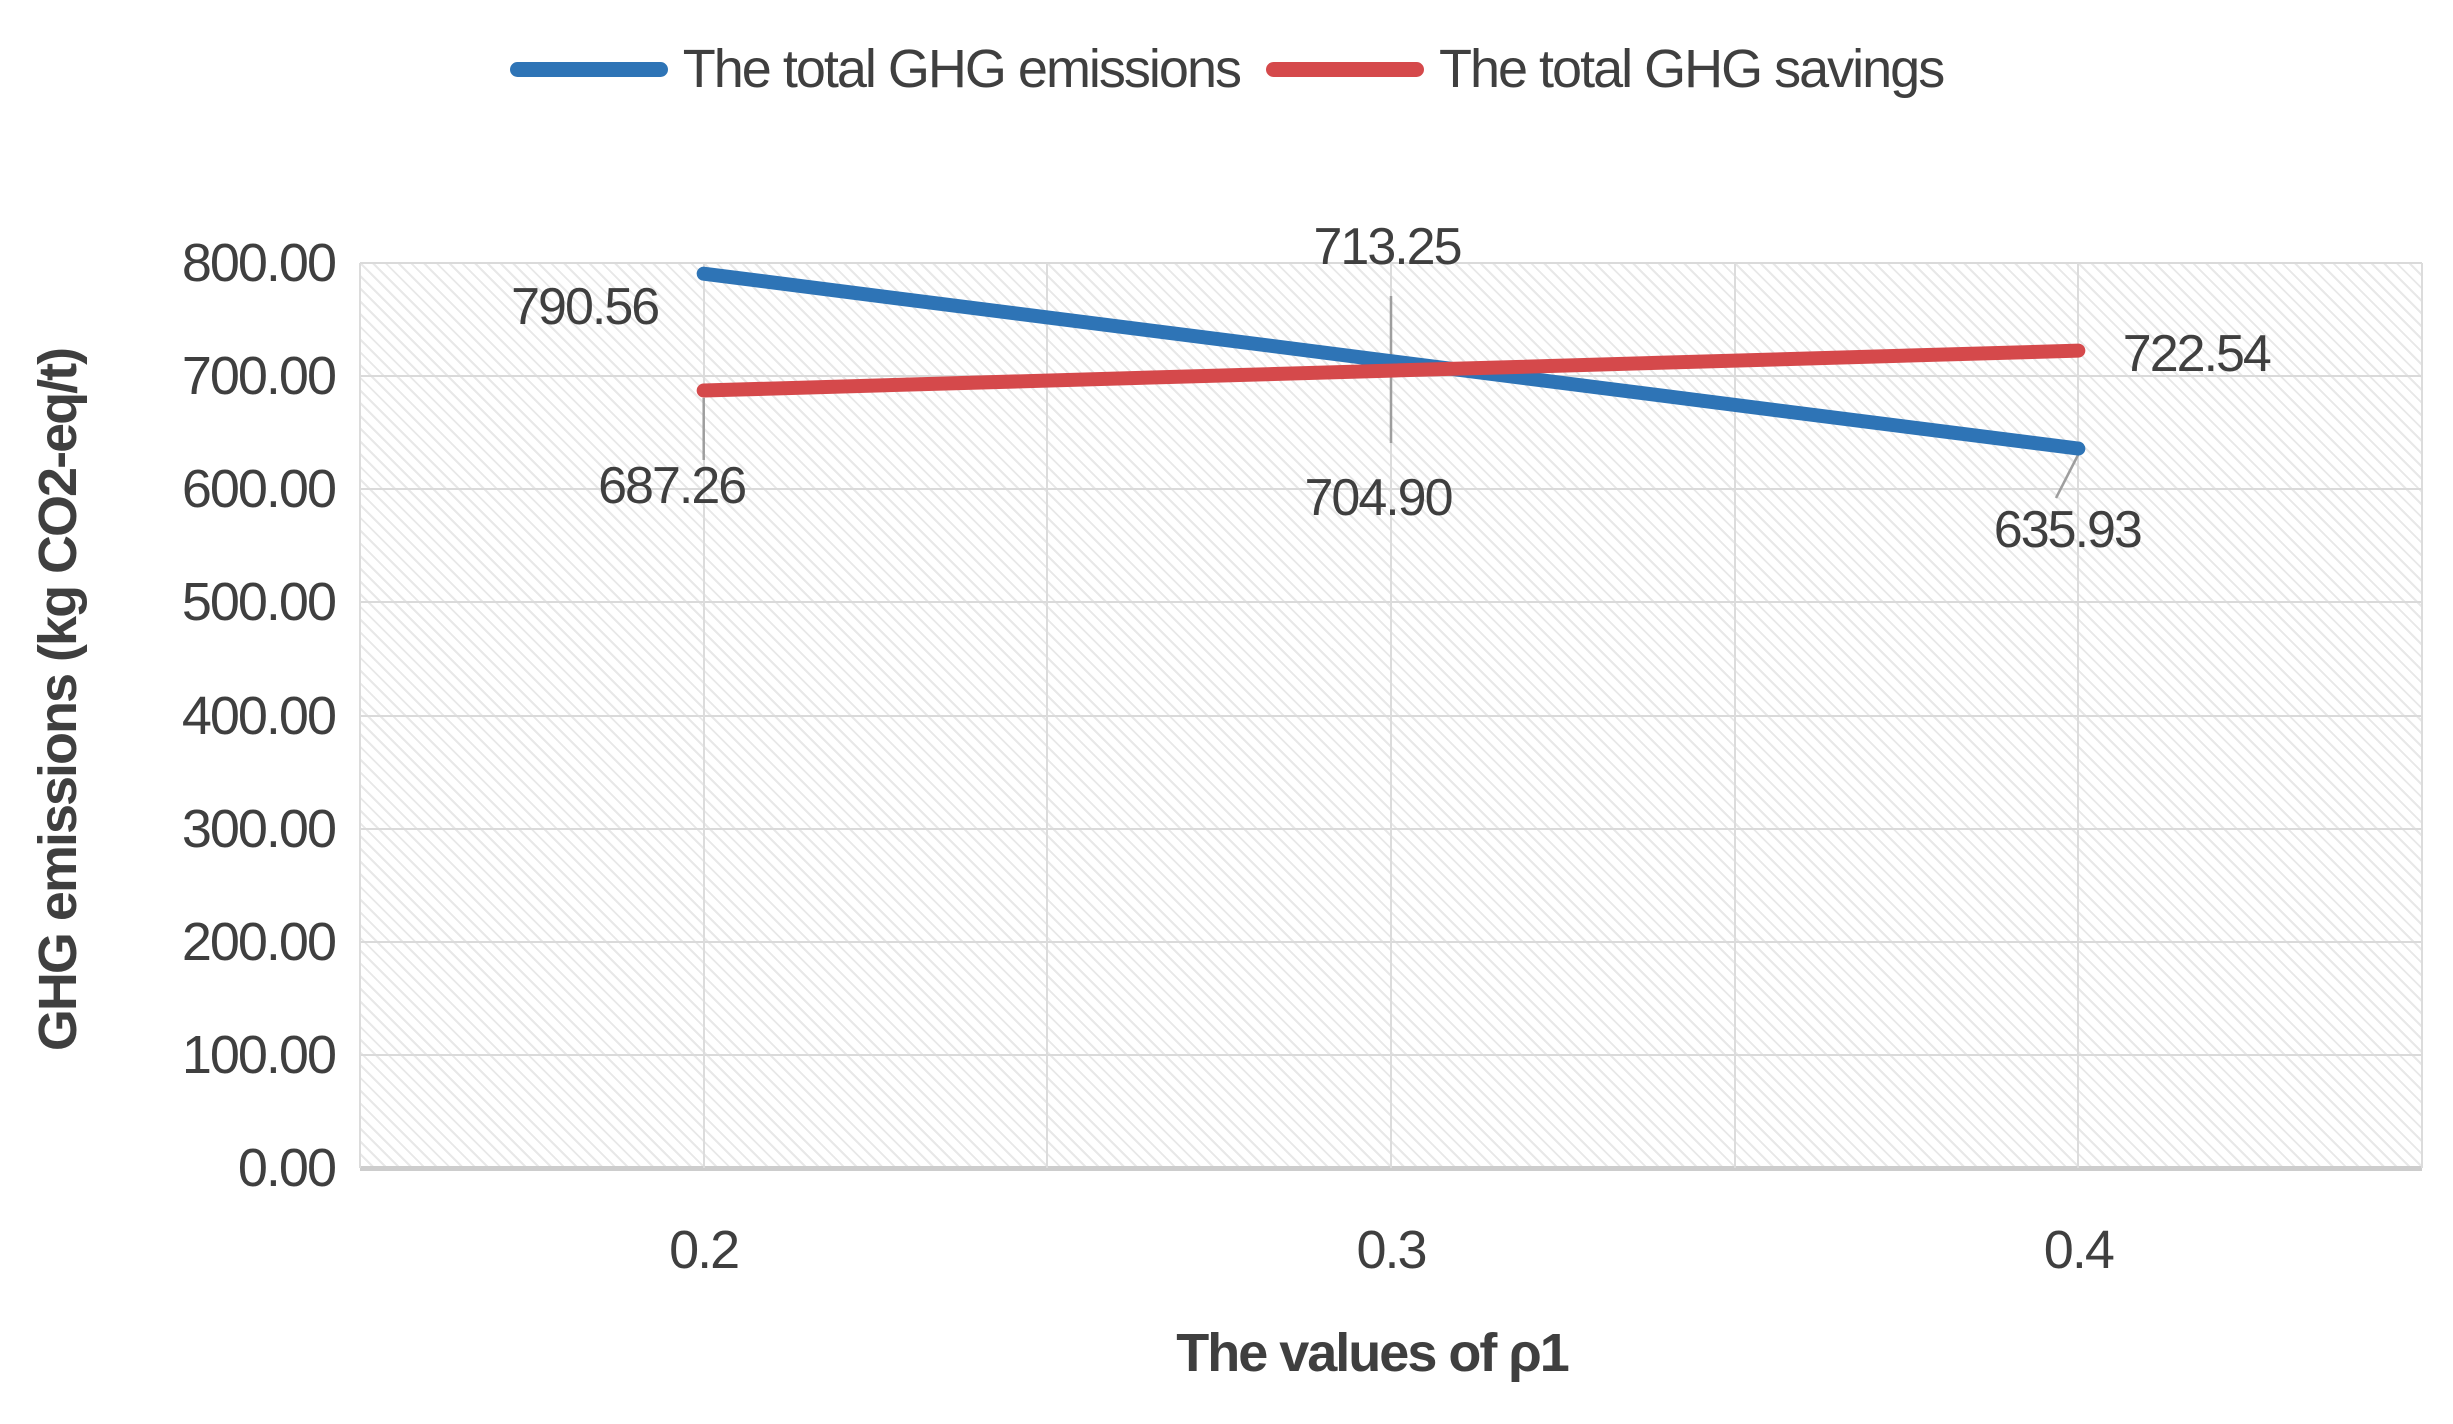  I want to click on legend-label: The total GHG emissions, so click(962, 69).